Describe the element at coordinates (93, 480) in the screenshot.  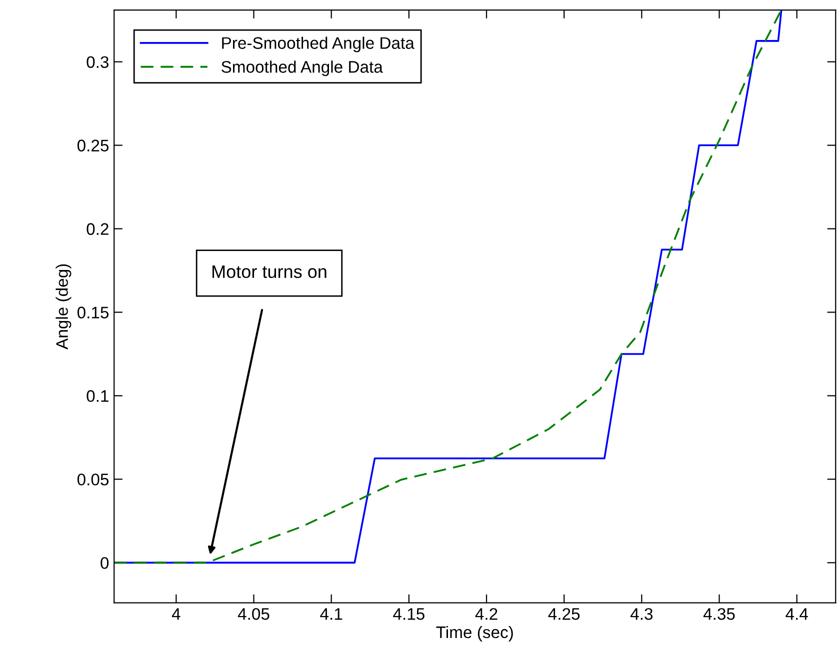
I see `y-tick-label: 0.05` at that location.